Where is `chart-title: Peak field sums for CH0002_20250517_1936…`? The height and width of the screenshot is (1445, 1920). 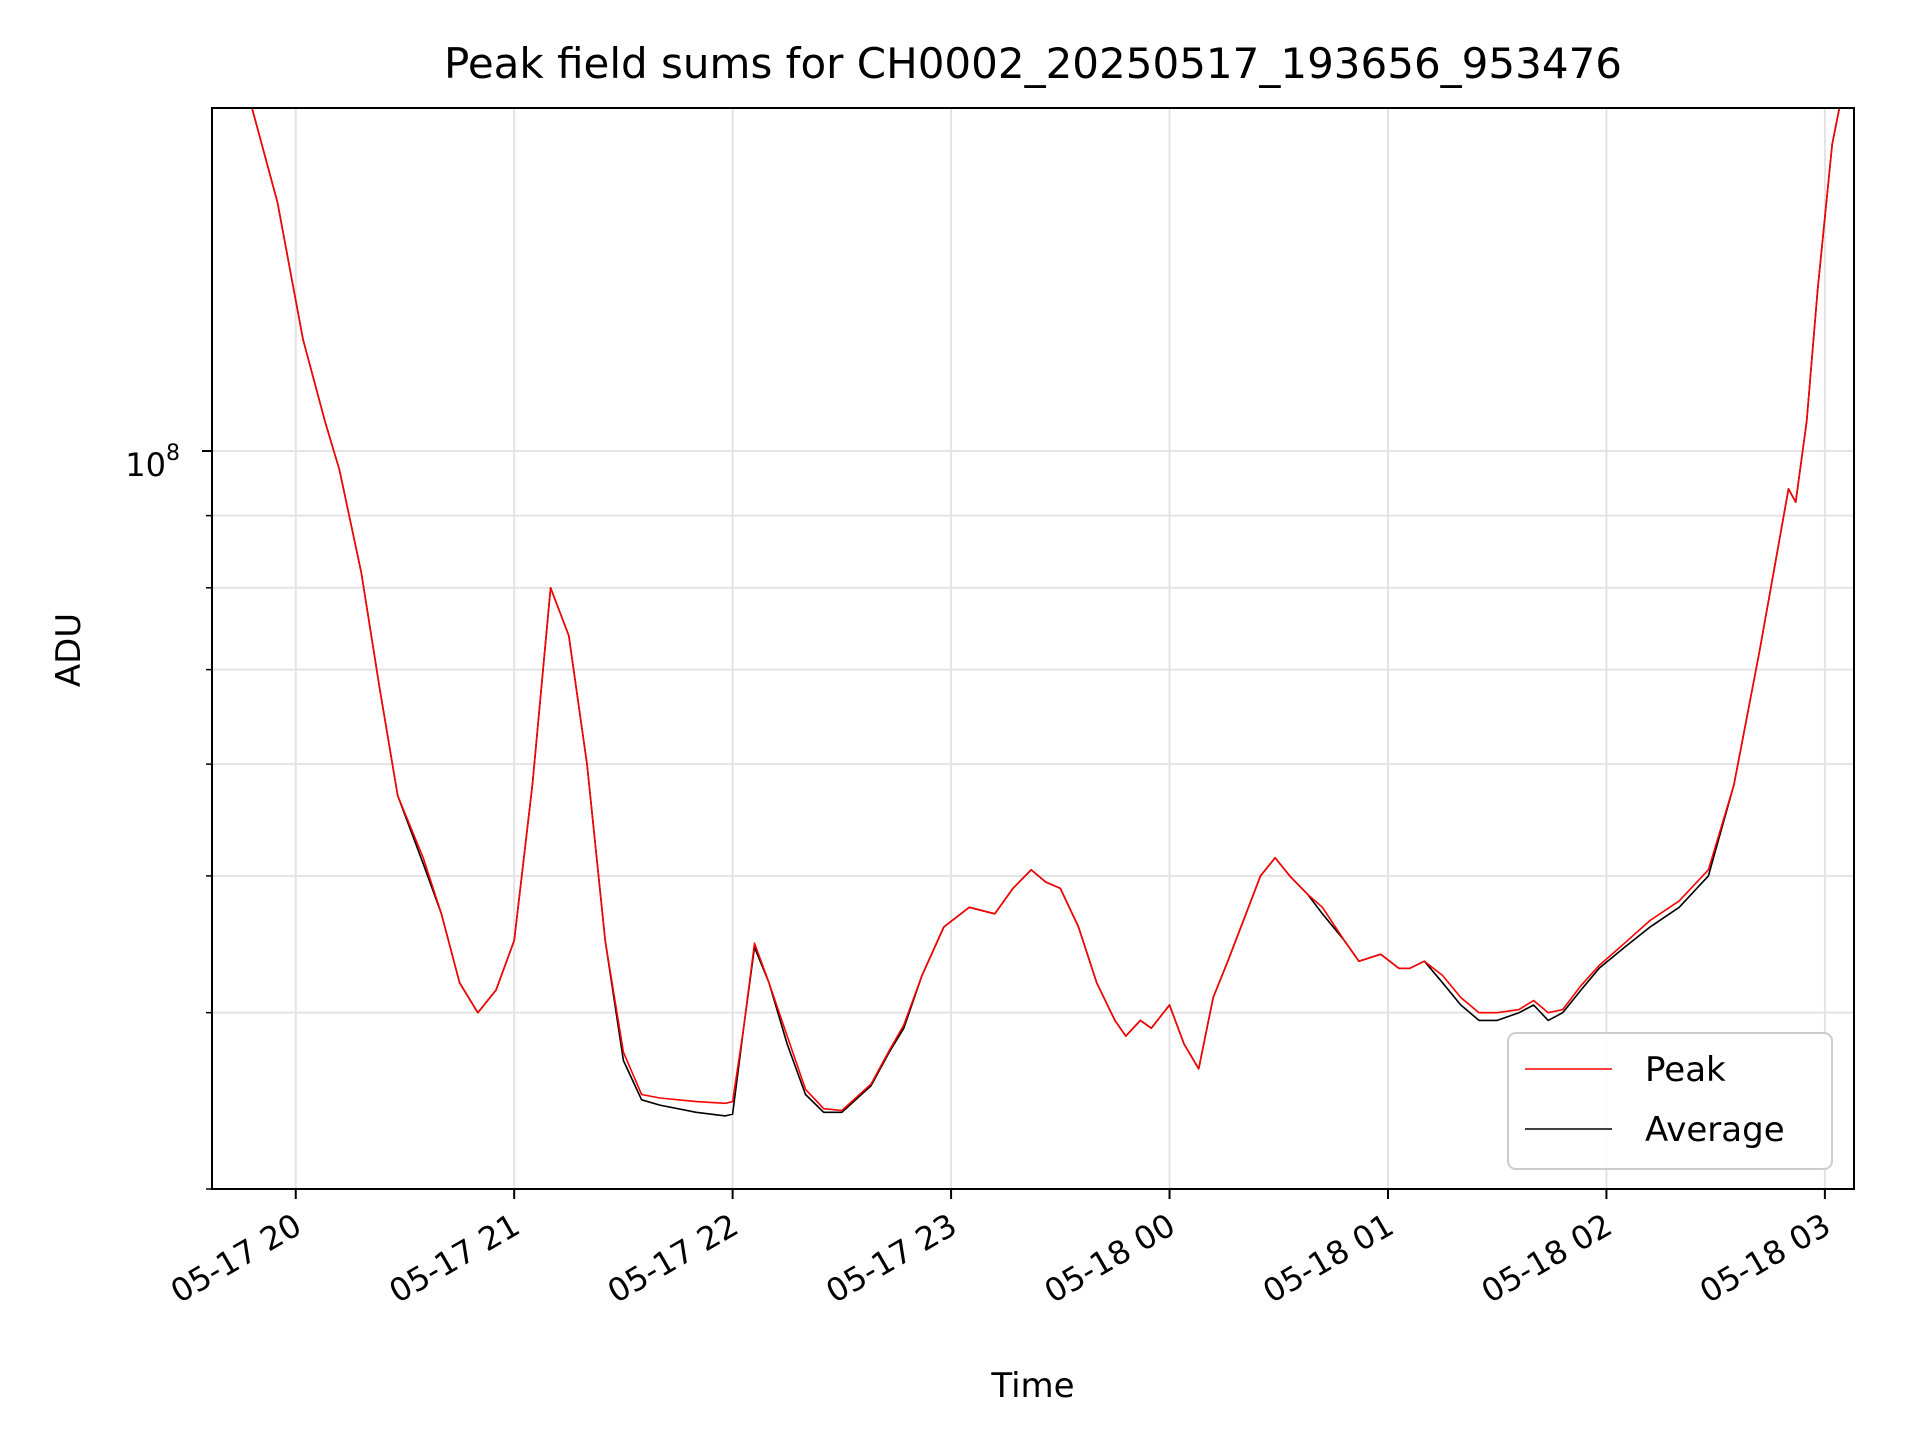
chart-title: Peak field sums for CH0002_20250517_1936… is located at coordinates (1033, 63).